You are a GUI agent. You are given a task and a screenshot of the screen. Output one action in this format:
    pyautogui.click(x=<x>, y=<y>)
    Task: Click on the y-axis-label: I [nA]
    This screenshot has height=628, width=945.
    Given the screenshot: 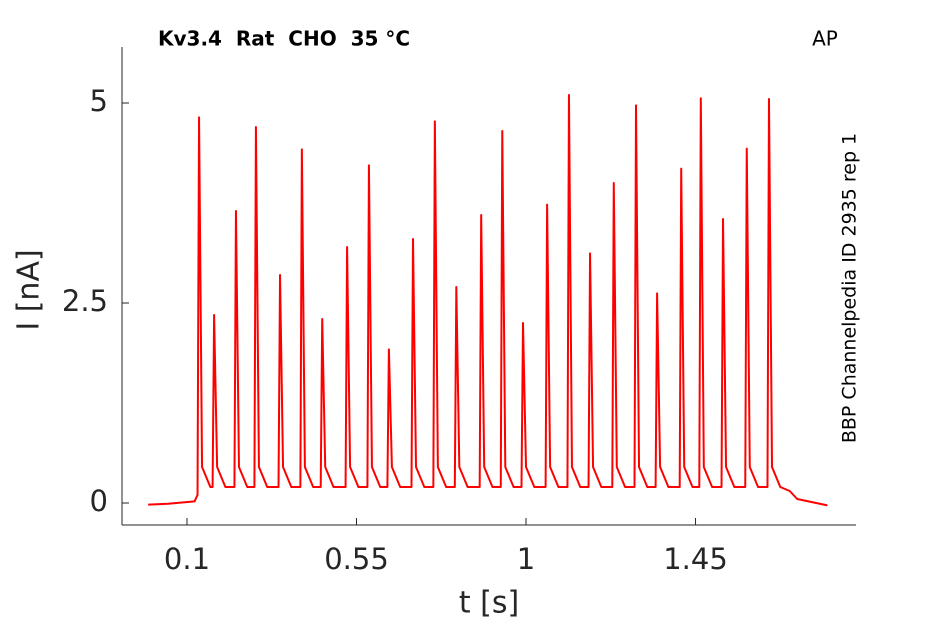 What is the action you would take?
    pyautogui.click(x=29, y=289)
    